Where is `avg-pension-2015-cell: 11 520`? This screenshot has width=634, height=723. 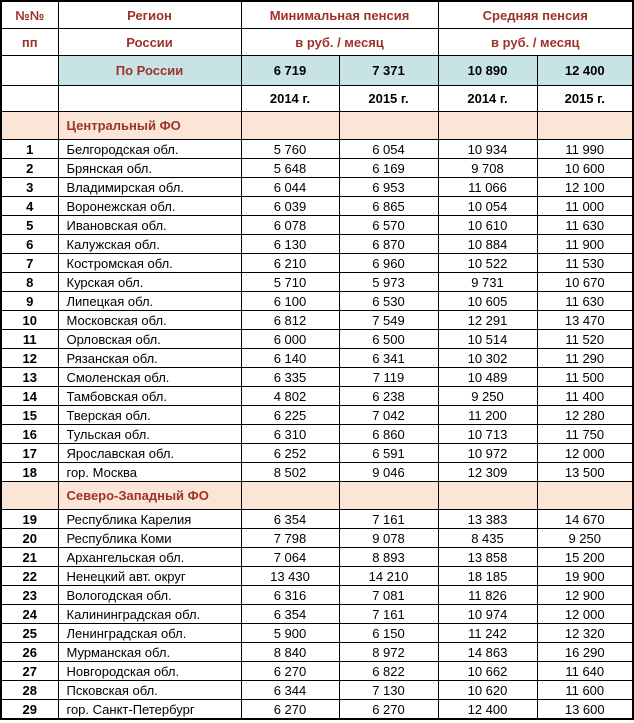
avg-pension-2015-cell: 11 520 is located at coordinates (585, 339).